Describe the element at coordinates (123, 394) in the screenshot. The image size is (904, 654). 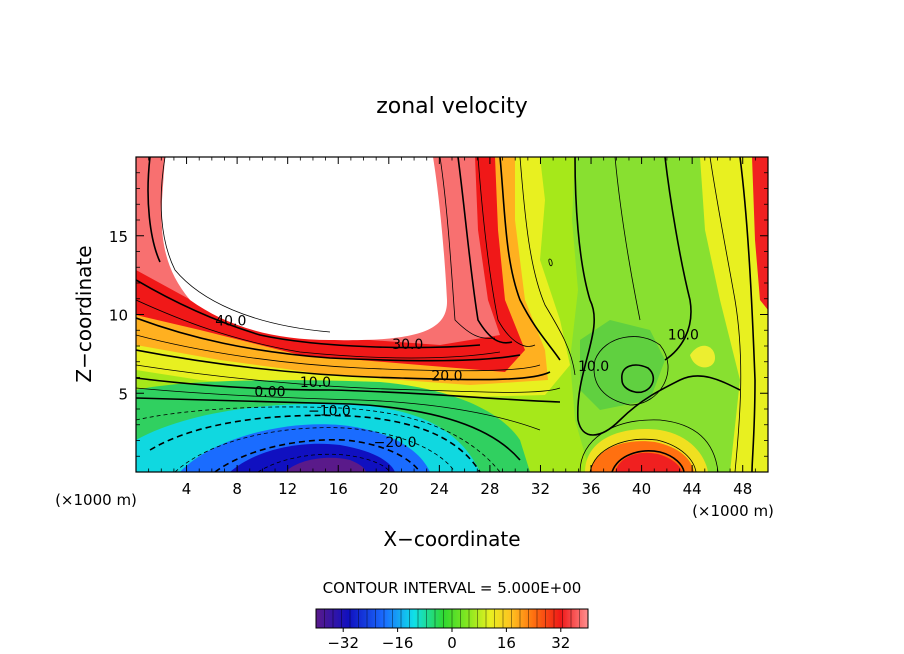
I see `y-tick-label-0: 5` at that location.